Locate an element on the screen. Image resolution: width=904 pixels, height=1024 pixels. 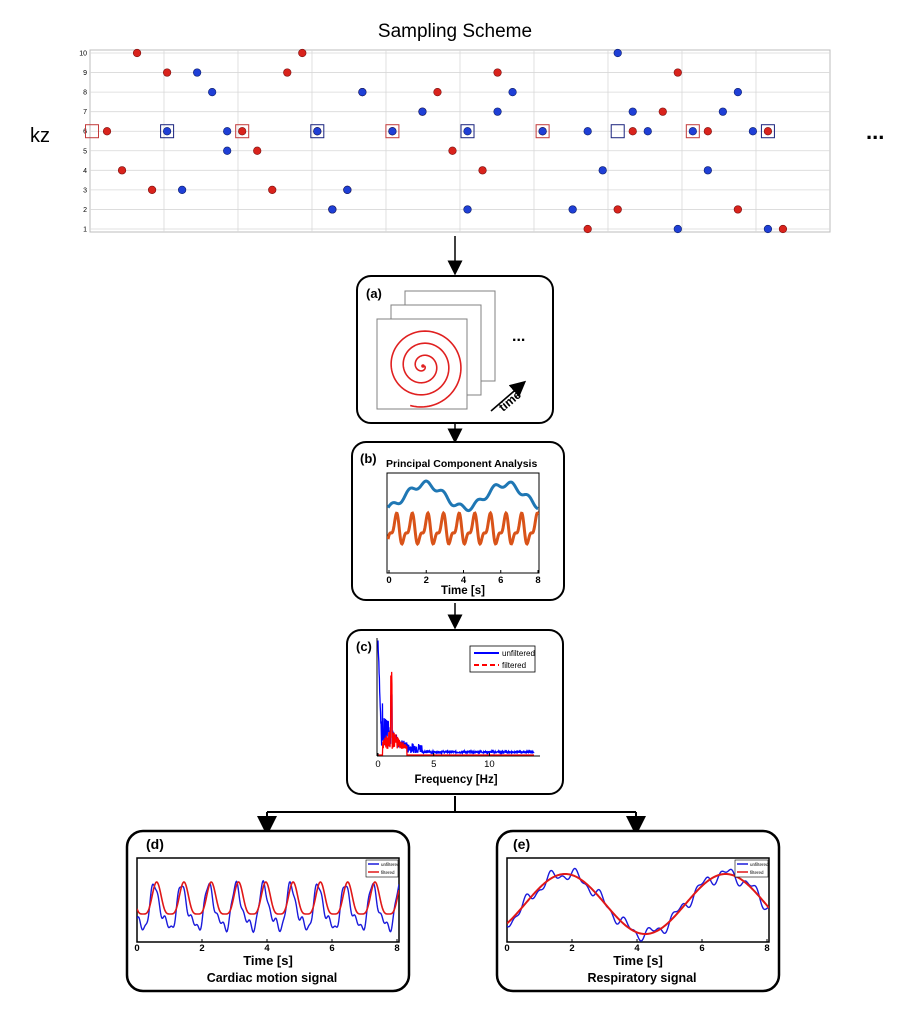
time-arrow is located at coordinates (508, 396).